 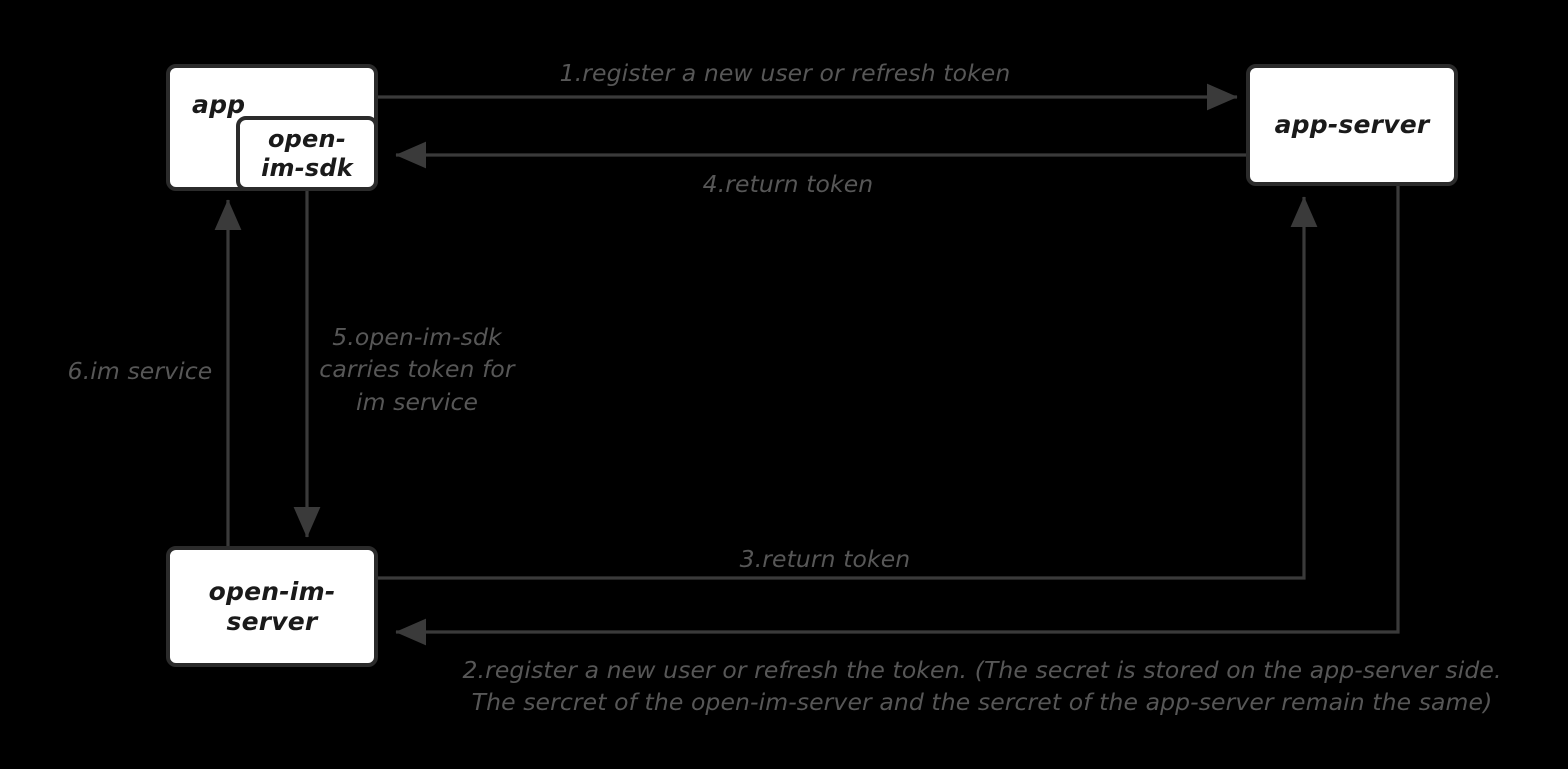 I want to click on node-app-server: app-server, so click(x=1352, y=125).